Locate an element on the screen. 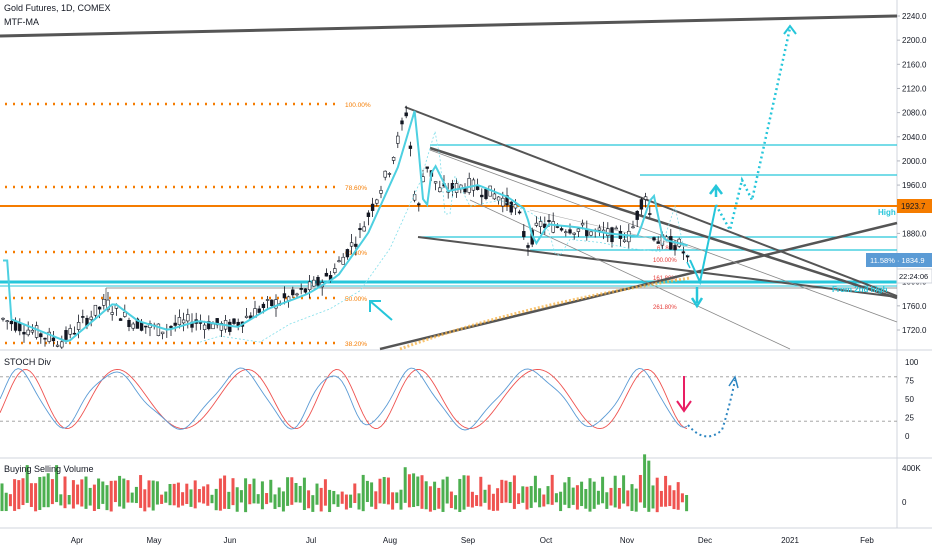 The image size is (932, 550). projection-arrowhead is located at coordinates (790, 29).